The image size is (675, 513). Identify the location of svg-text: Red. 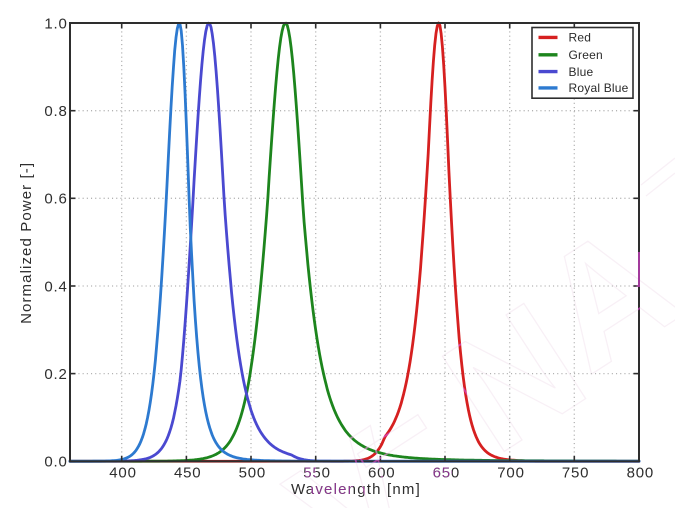
(580, 38).